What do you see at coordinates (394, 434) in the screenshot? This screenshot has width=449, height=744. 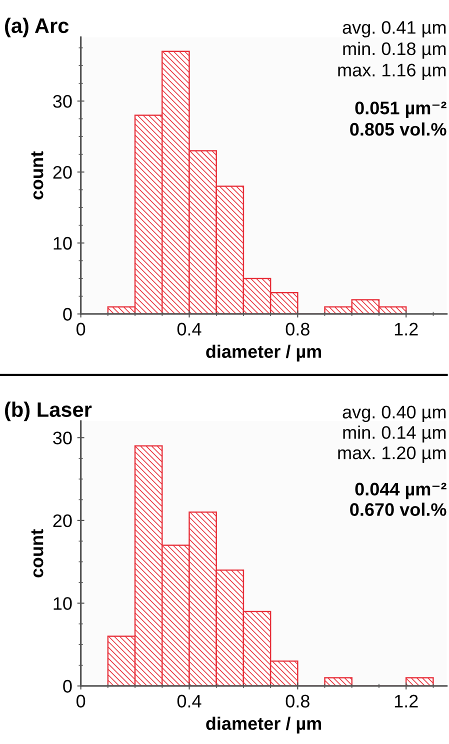 I see `annotation: min. 0.14 µm` at bounding box center [394, 434].